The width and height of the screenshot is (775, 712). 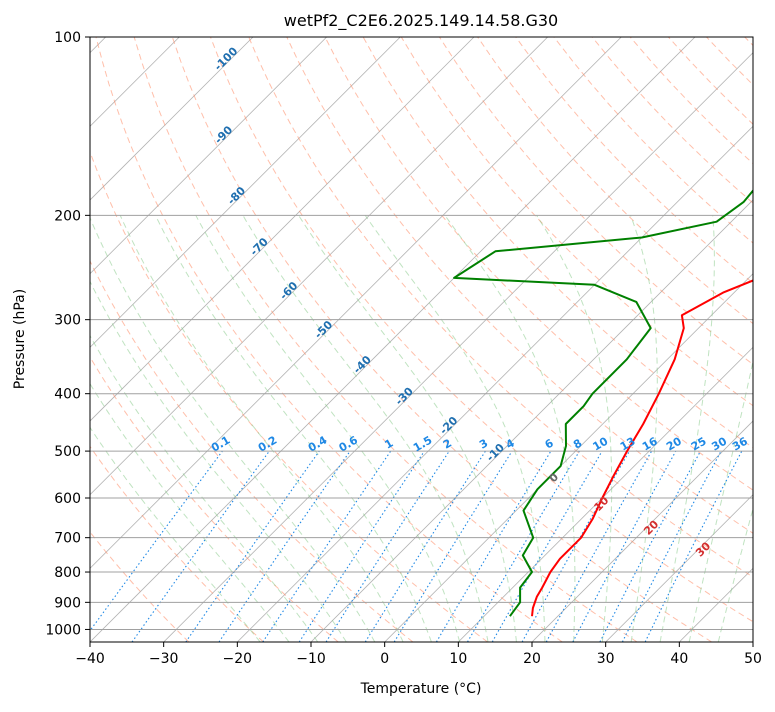 I want to click on dry-adiabat-label: -20, so click(x=448, y=425).